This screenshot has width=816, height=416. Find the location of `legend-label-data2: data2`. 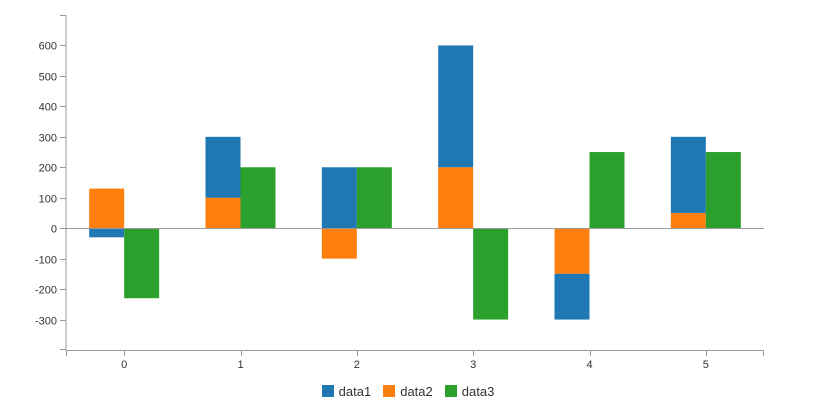

legend-label-data2: data2 is located at coordinates (416, 391).